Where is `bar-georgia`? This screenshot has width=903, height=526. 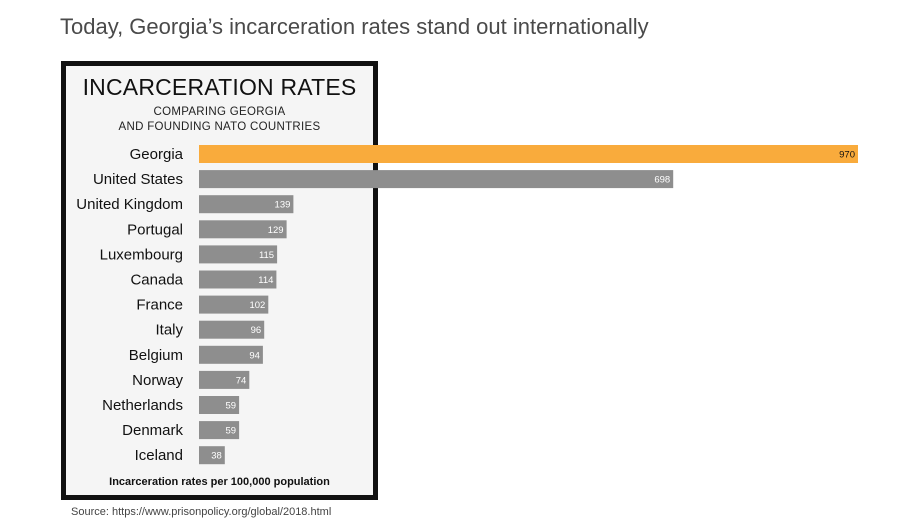 bar-georgia is located at coordinates (528, 154).